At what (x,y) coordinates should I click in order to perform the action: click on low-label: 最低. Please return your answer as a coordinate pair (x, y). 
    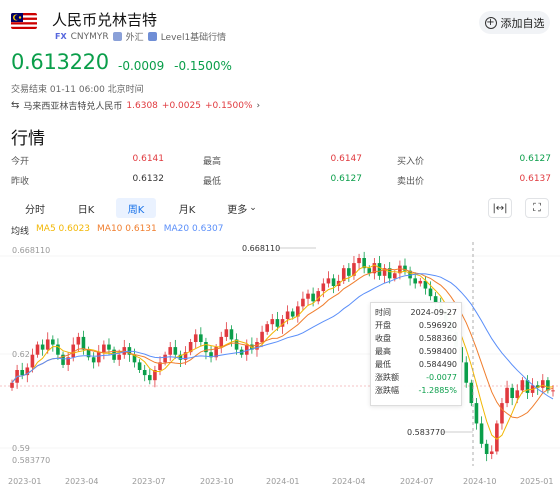
    Looking at the image, I should click on (212, 182).